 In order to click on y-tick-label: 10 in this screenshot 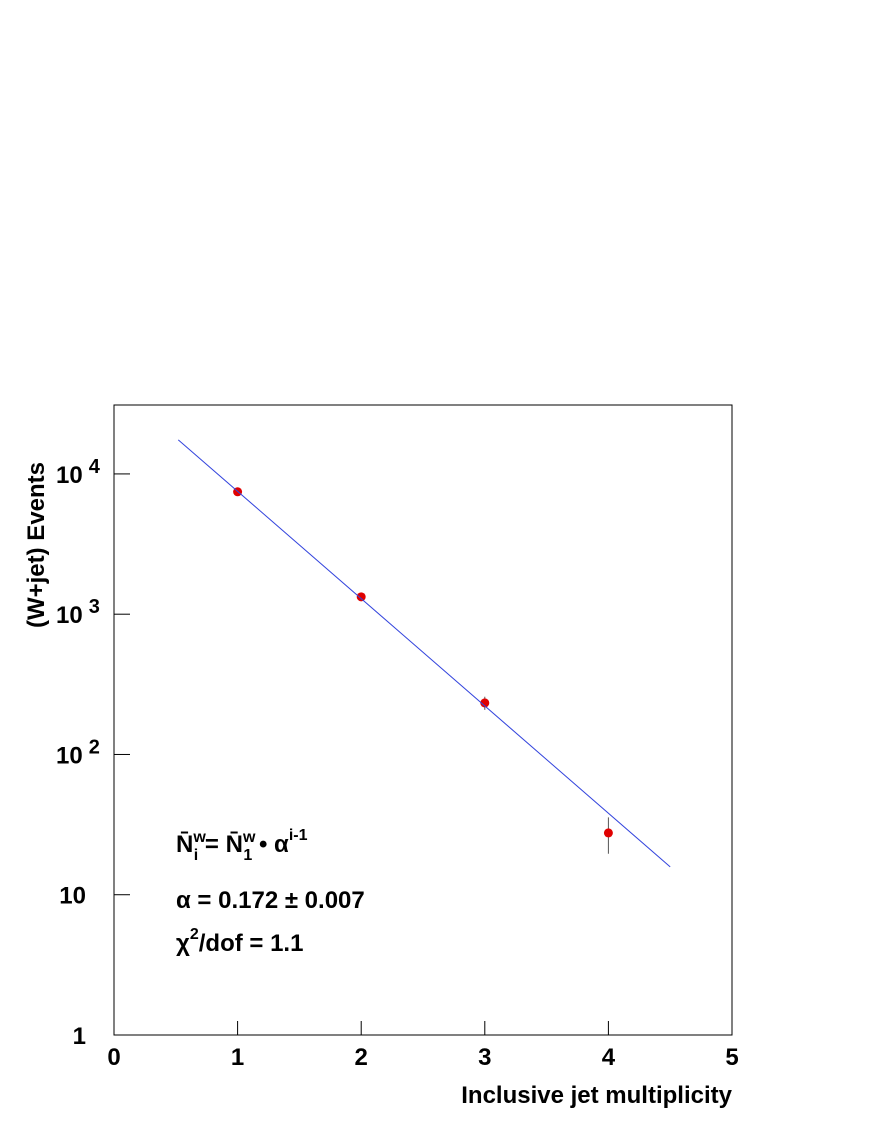, I will do `click(72, 896)`.